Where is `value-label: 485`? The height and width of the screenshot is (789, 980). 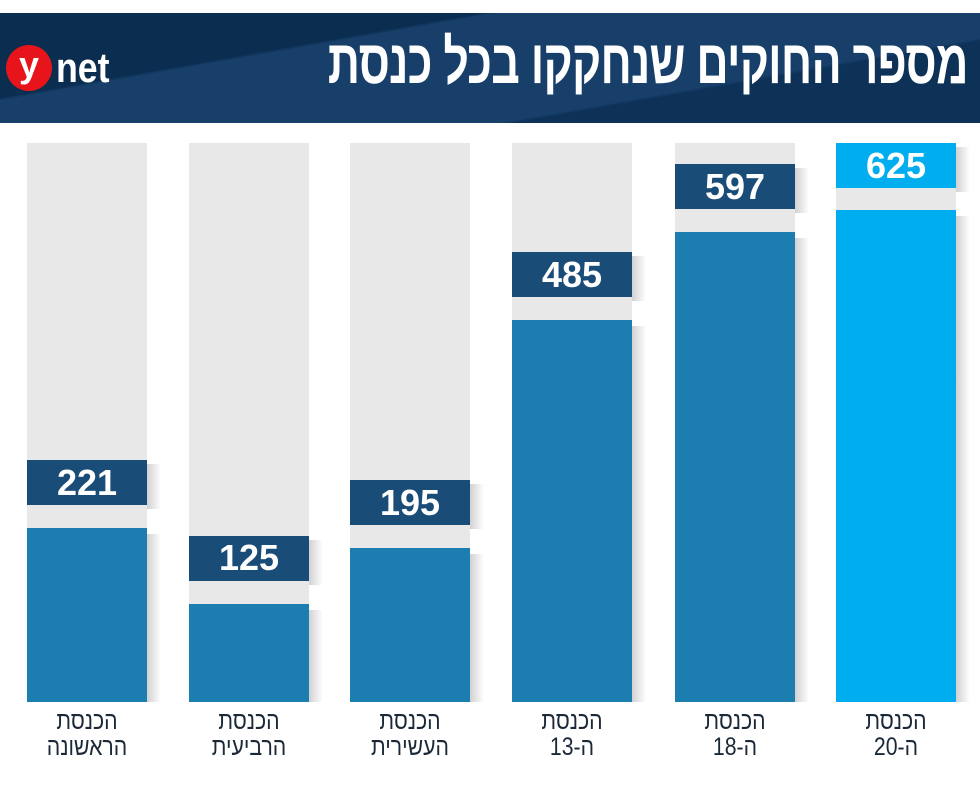
value-label: 485 is located at coordinates (572, 275).